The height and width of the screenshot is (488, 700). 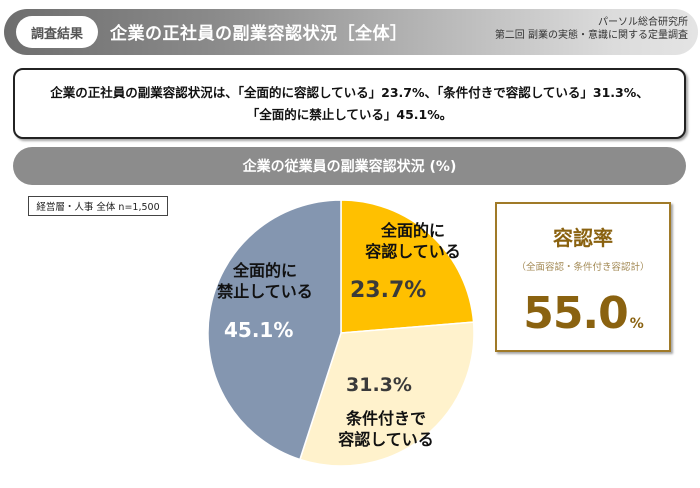 What do you see at coordinates (259, 34) in the screenshot?
I see `page-title: 企業の正社員の副業容認状況［全体］` at bounding box center [259, 34].